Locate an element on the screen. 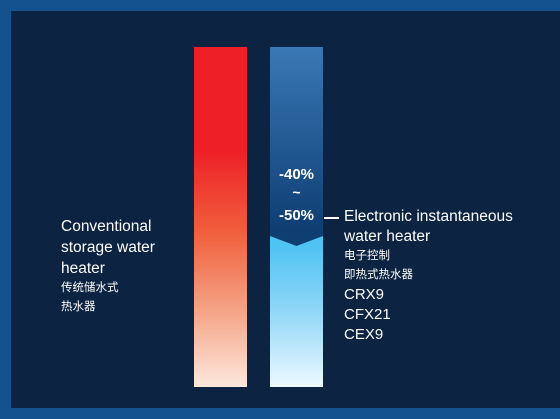 The height and width of the screenshot is (419, 560). label-connector-line is located at coordinates (331, 218).